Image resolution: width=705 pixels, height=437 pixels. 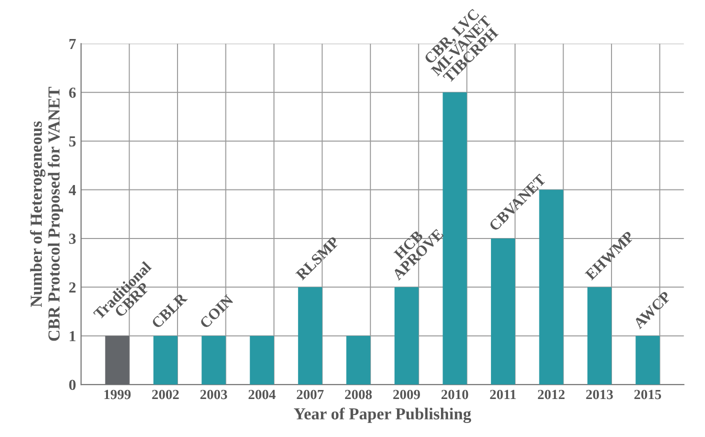 What do you see at coordinates (406, 395) in the screenshot?
I see `x-tick-label: 2009` at bounding box center [406, 395].